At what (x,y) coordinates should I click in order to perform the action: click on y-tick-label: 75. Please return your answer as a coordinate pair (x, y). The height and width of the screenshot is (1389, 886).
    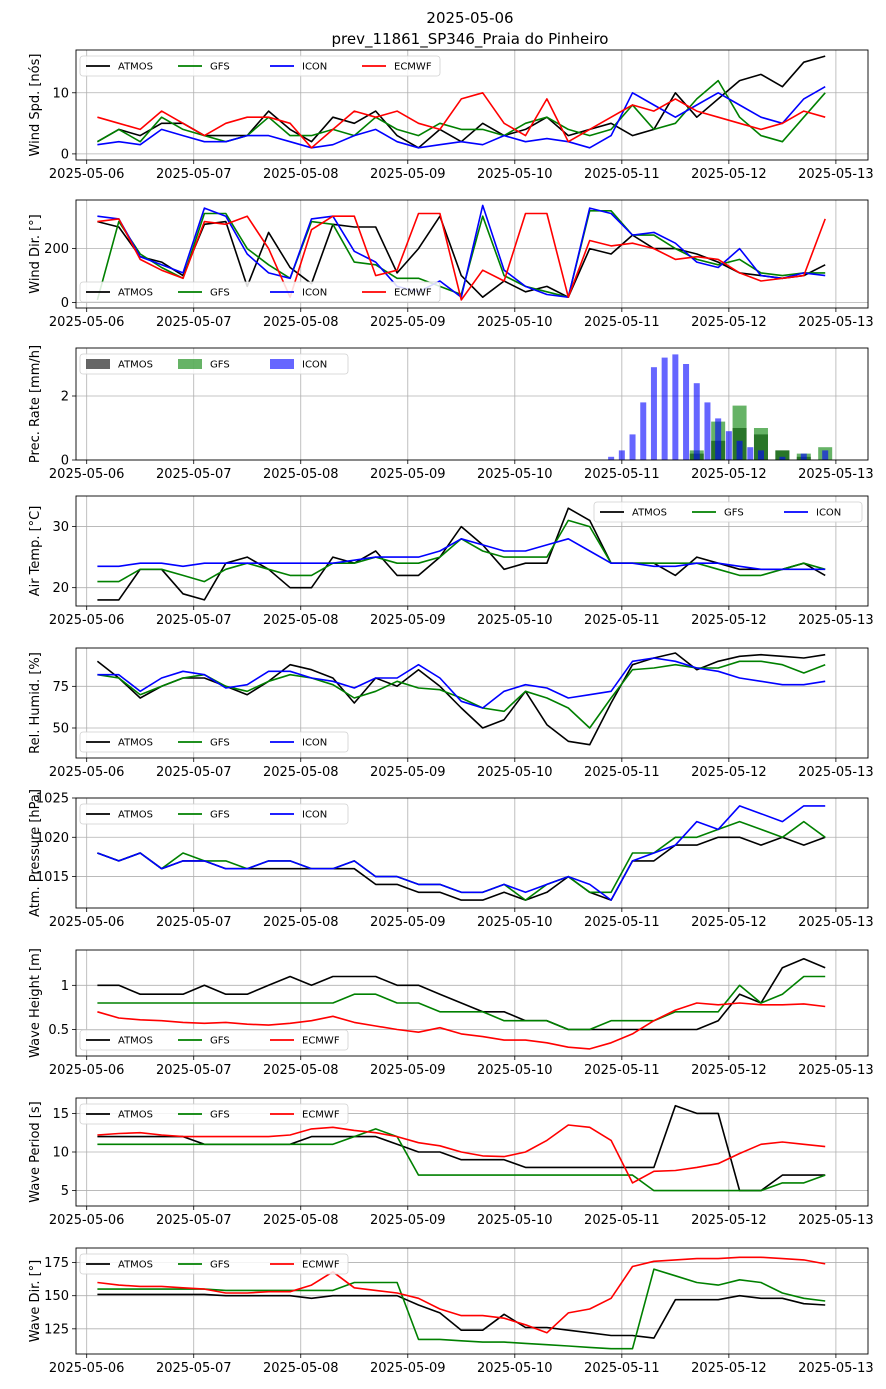
    Looking at the image, I should click on (60, 687).